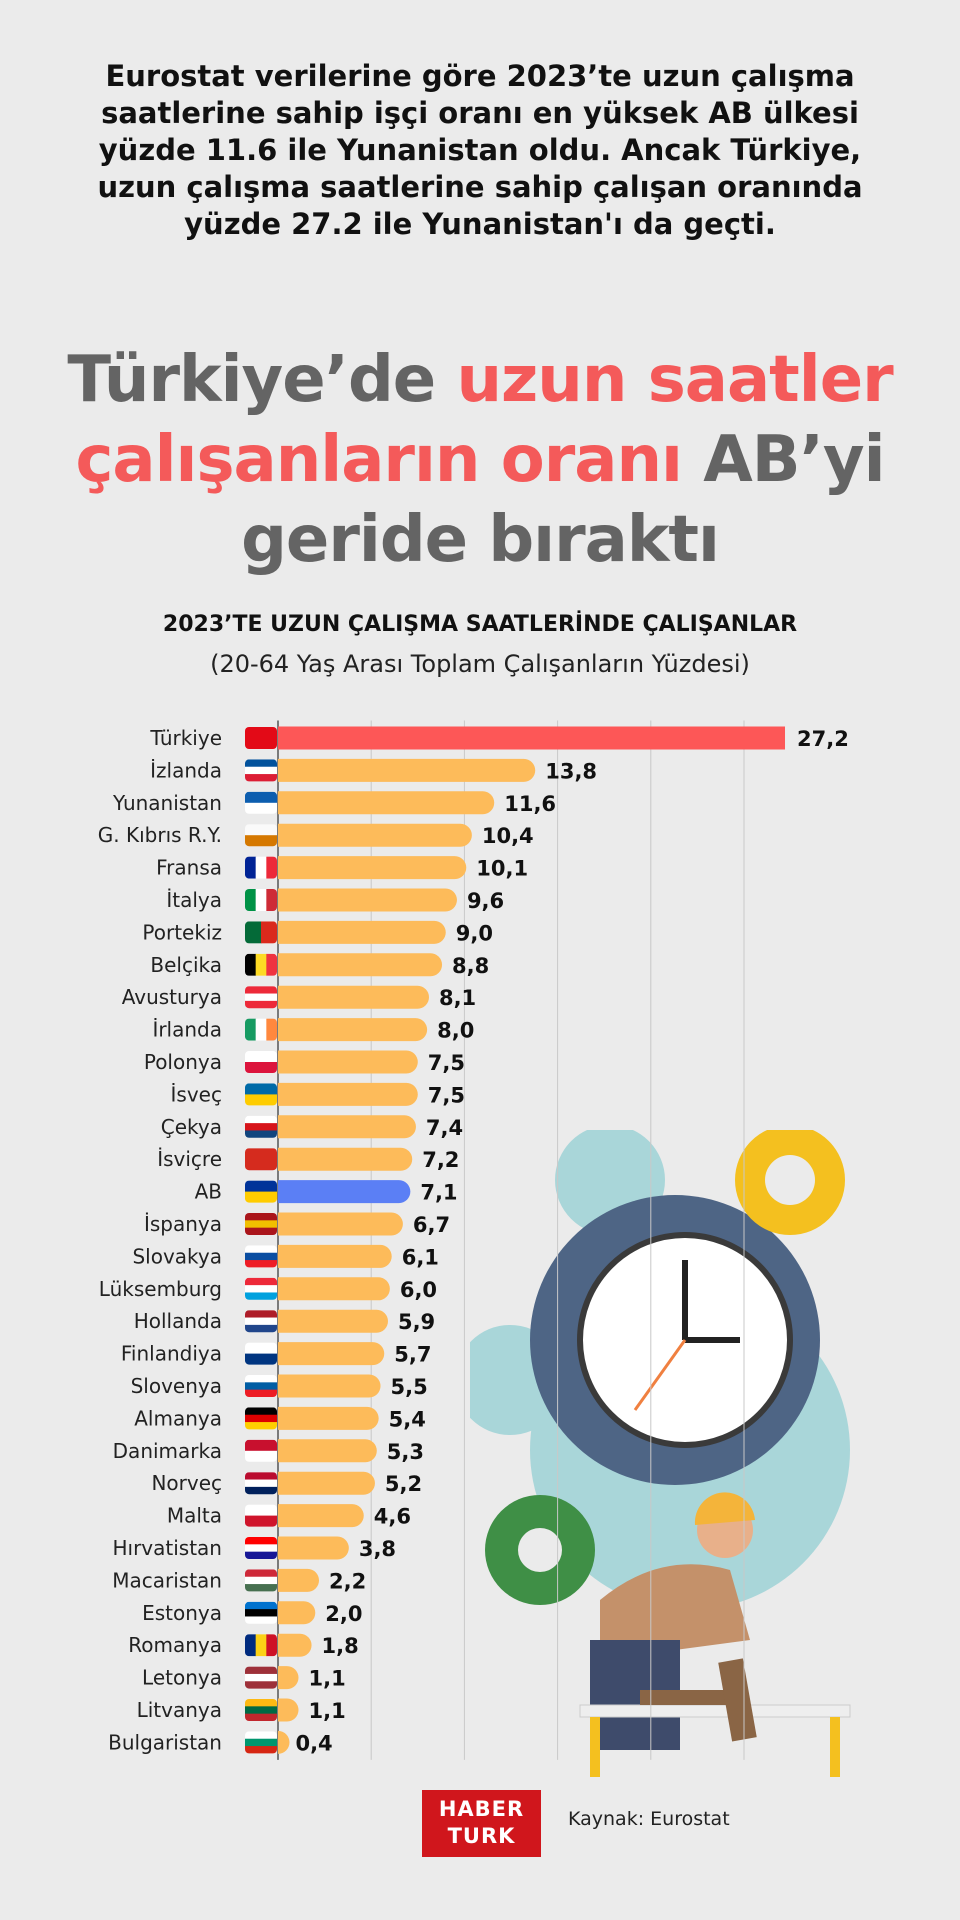 The height and width of the screenshot is (1920, 960). What do you see at coordinates (347, 1581) in the screenshot?
I see `value-label: 2,2` at bounding box center [347, 1581].